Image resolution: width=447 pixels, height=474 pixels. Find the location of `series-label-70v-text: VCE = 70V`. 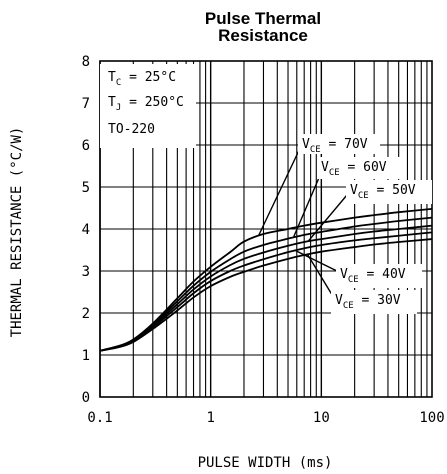

series-label-70v-text: VCE = 70V is located at coordinates (335, 146).